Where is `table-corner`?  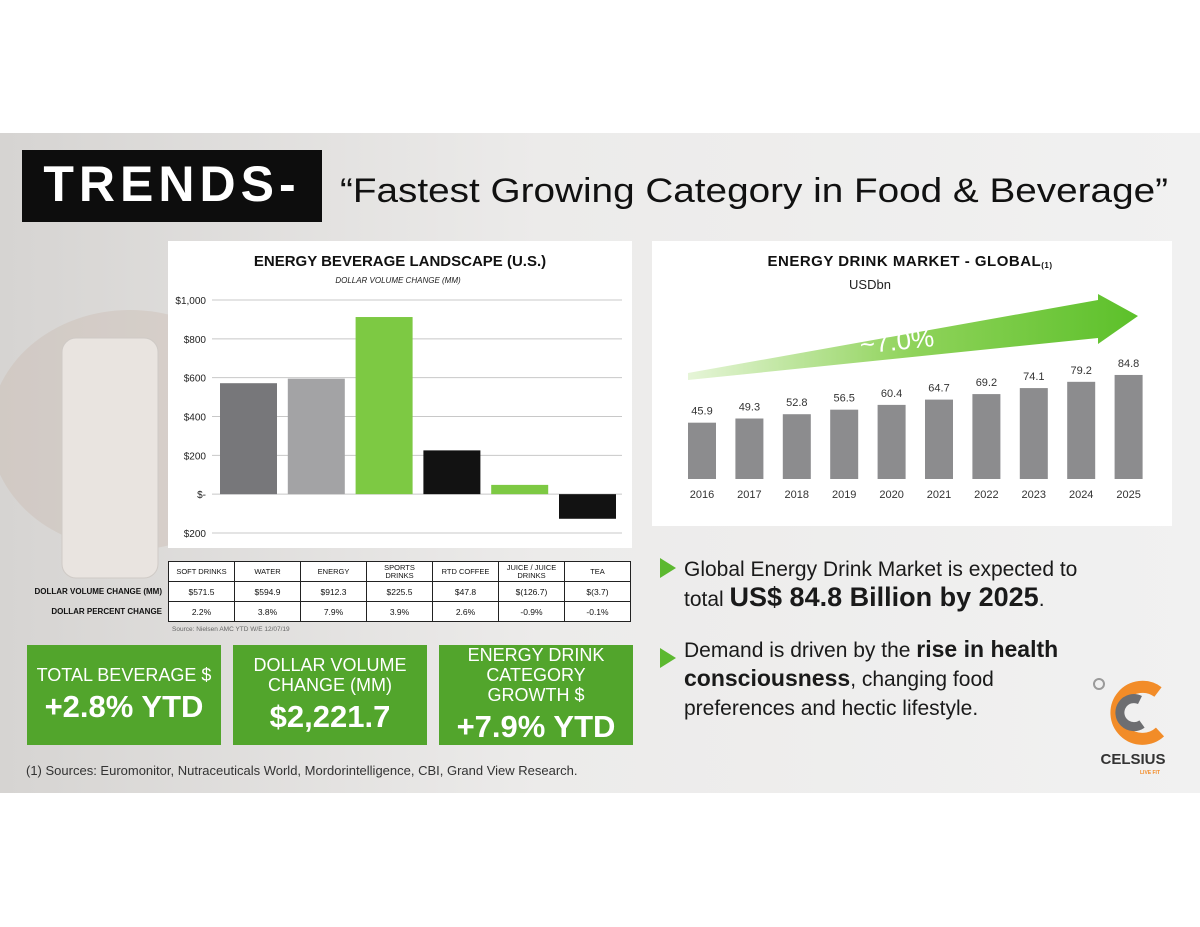
table-corner is located at coordinates (93, 572).